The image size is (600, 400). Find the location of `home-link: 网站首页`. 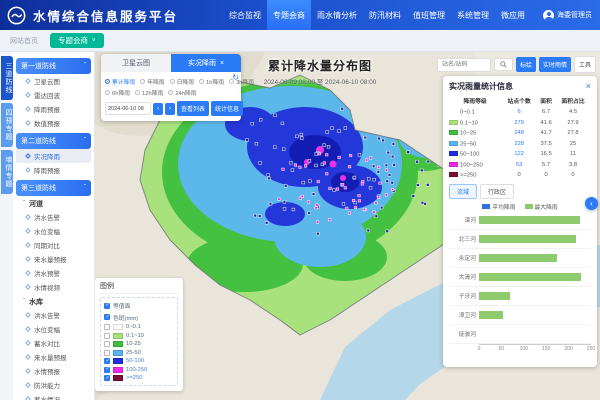

home-link: 网站首页 is located at coordinates (24, 41).